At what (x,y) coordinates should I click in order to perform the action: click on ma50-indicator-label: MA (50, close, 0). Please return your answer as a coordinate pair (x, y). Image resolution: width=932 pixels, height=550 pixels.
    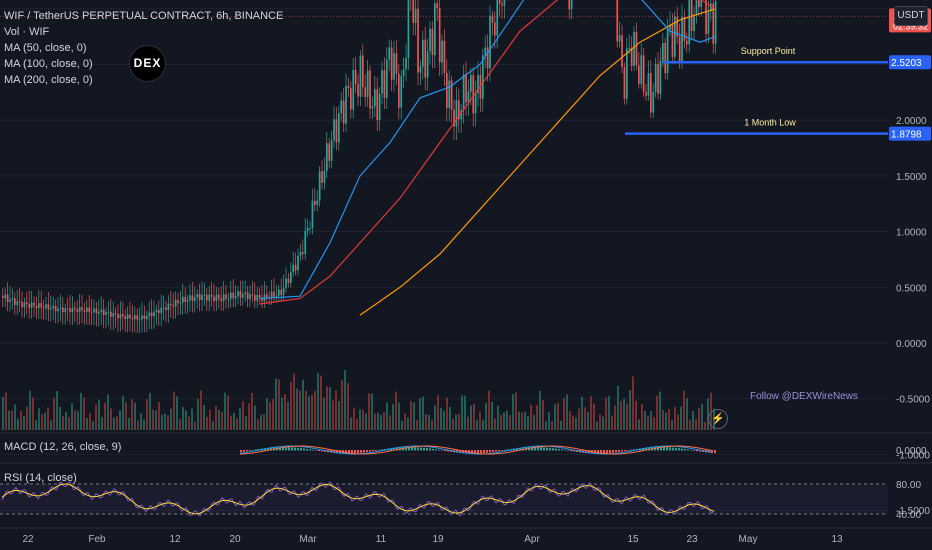
    Looking at the image, I should click on (45, 48).